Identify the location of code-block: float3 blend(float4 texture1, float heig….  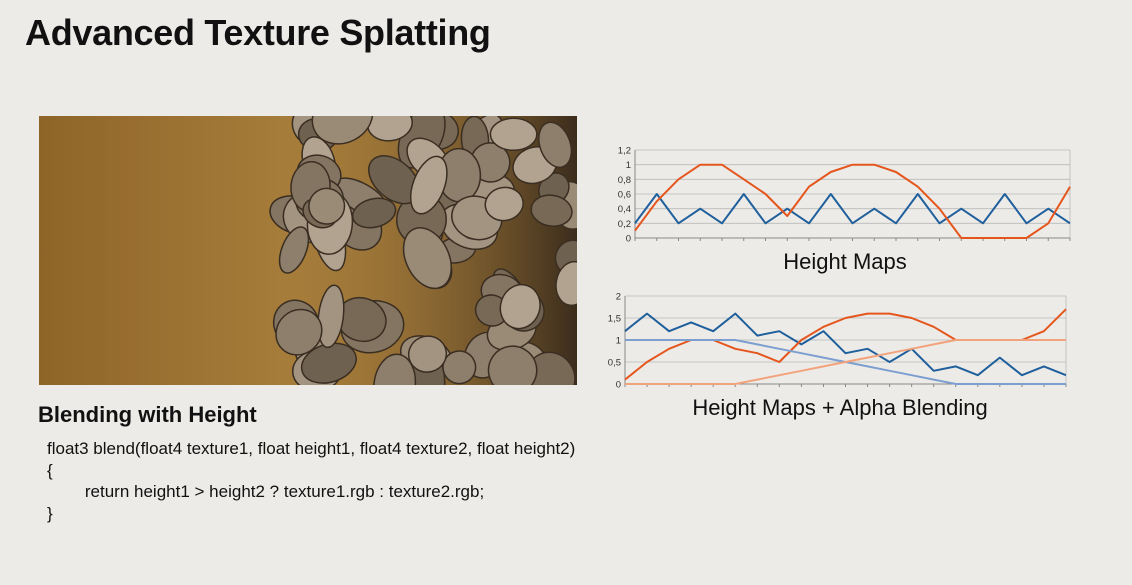
(311, 481).